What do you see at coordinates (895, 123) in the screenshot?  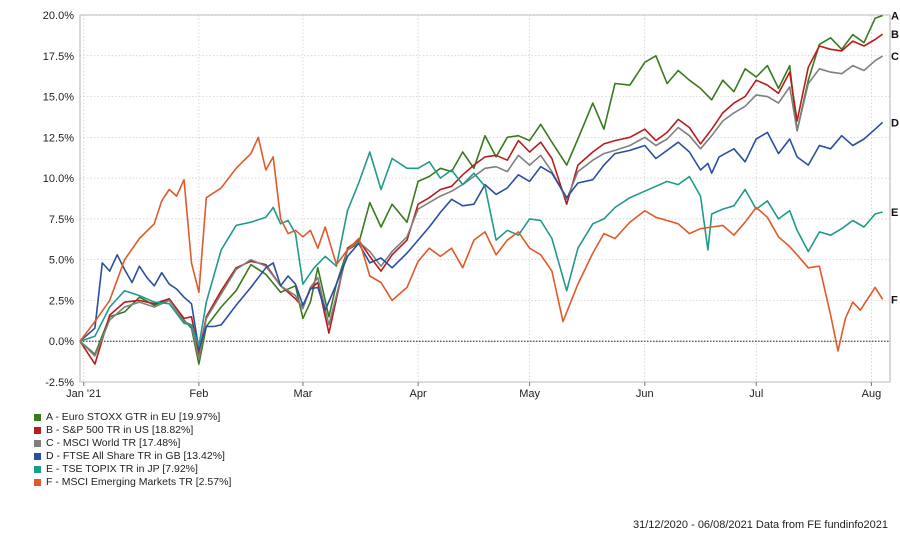 I see `end-label-D: D` at bounding box center [895, 123].